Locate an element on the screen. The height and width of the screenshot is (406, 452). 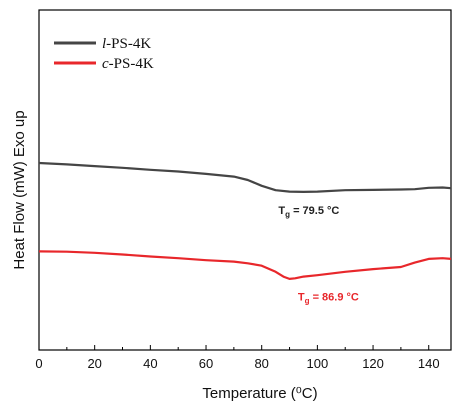
tg-annotation-2: Tg = 86.9 °C is located at coordinates (328, 299).